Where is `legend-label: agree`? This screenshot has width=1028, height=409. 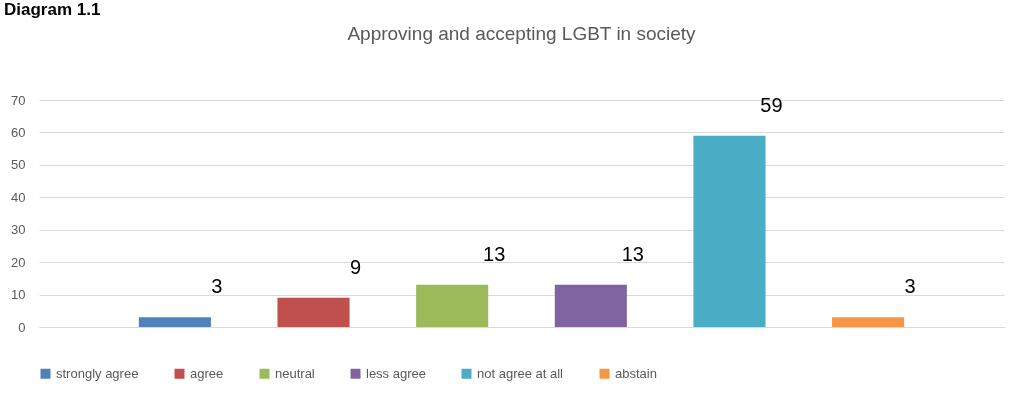 legend-label: agree is located at coordinates (207, 373).